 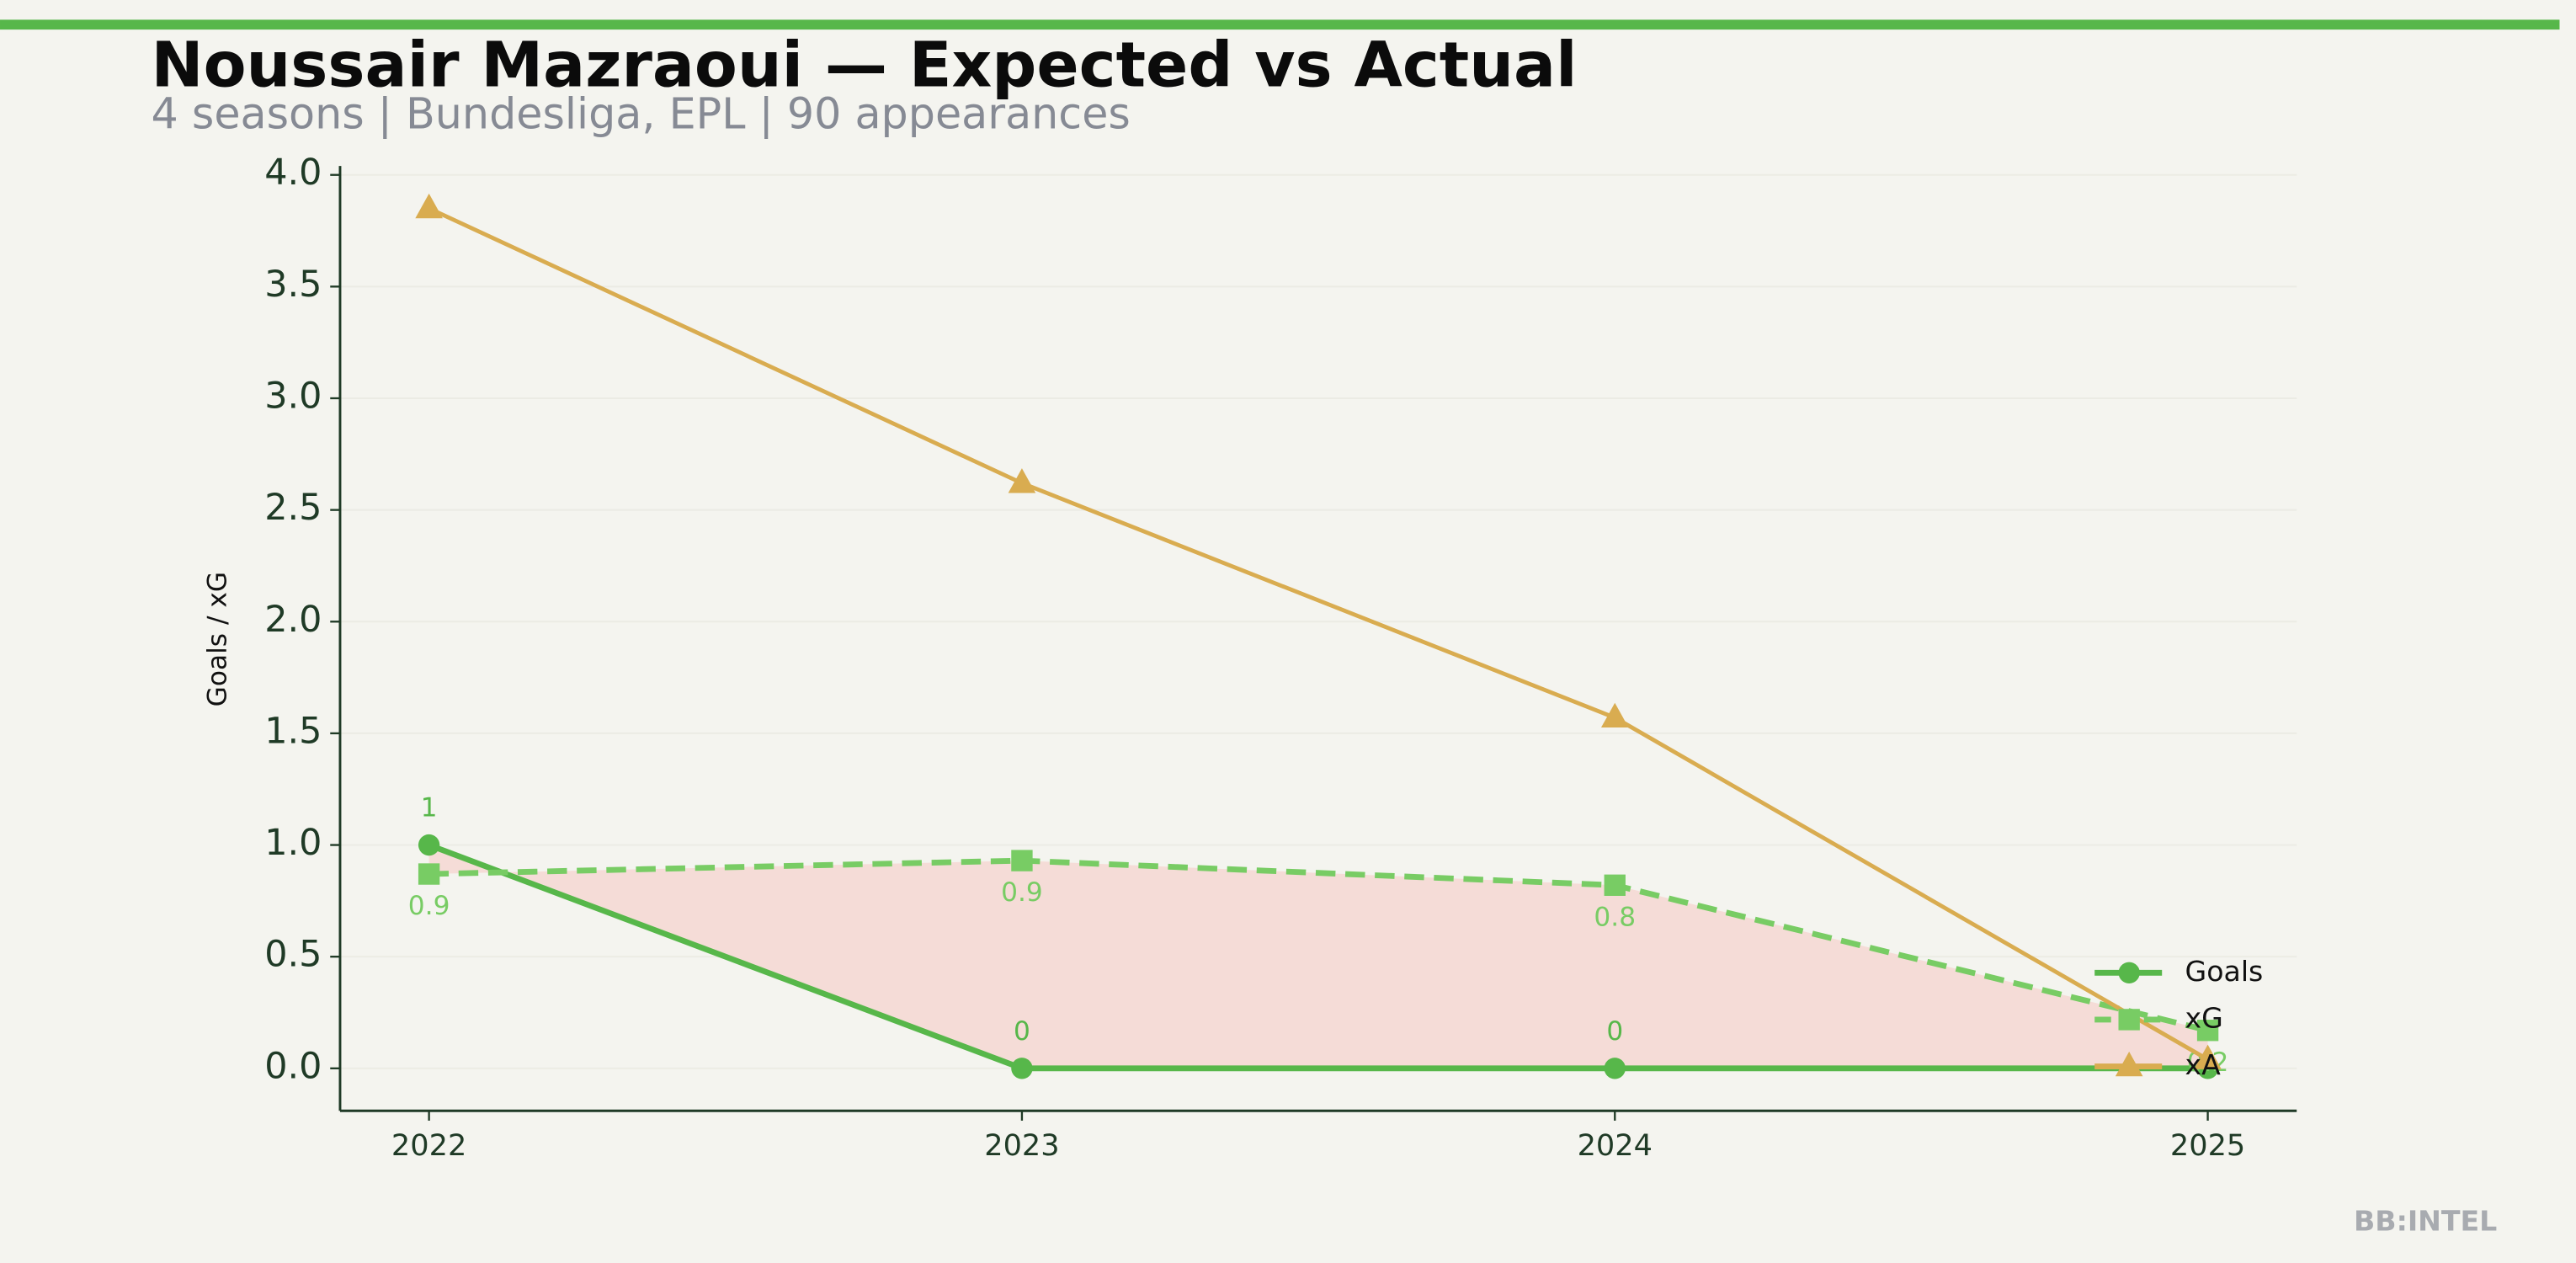 I want to click on y-tick-label: 1.0, so click(x=293, y=843).